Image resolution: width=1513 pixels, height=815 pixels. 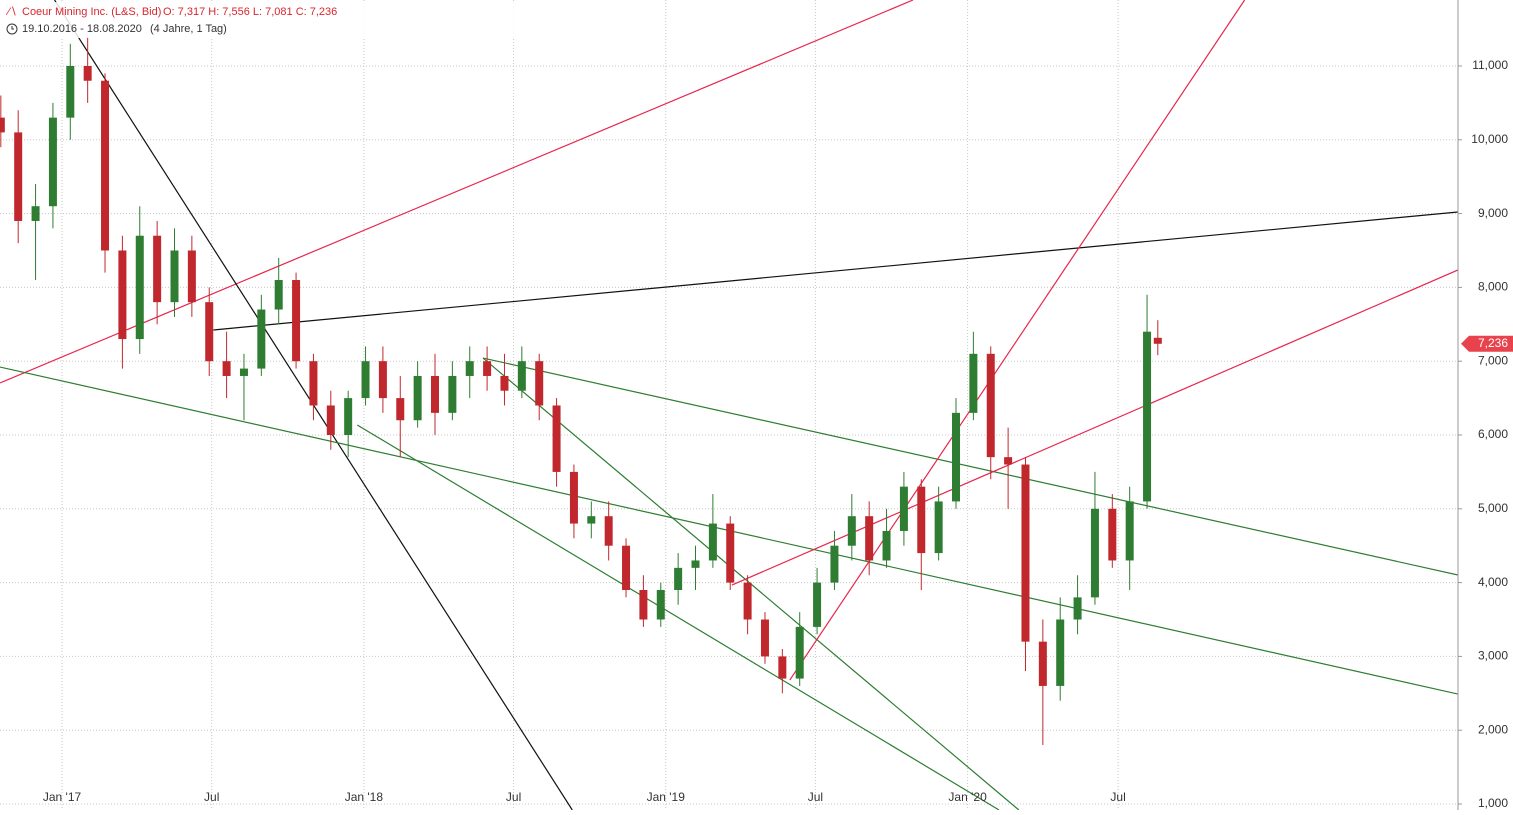 I want to click on clock-icon, so click(x=12, y=29).